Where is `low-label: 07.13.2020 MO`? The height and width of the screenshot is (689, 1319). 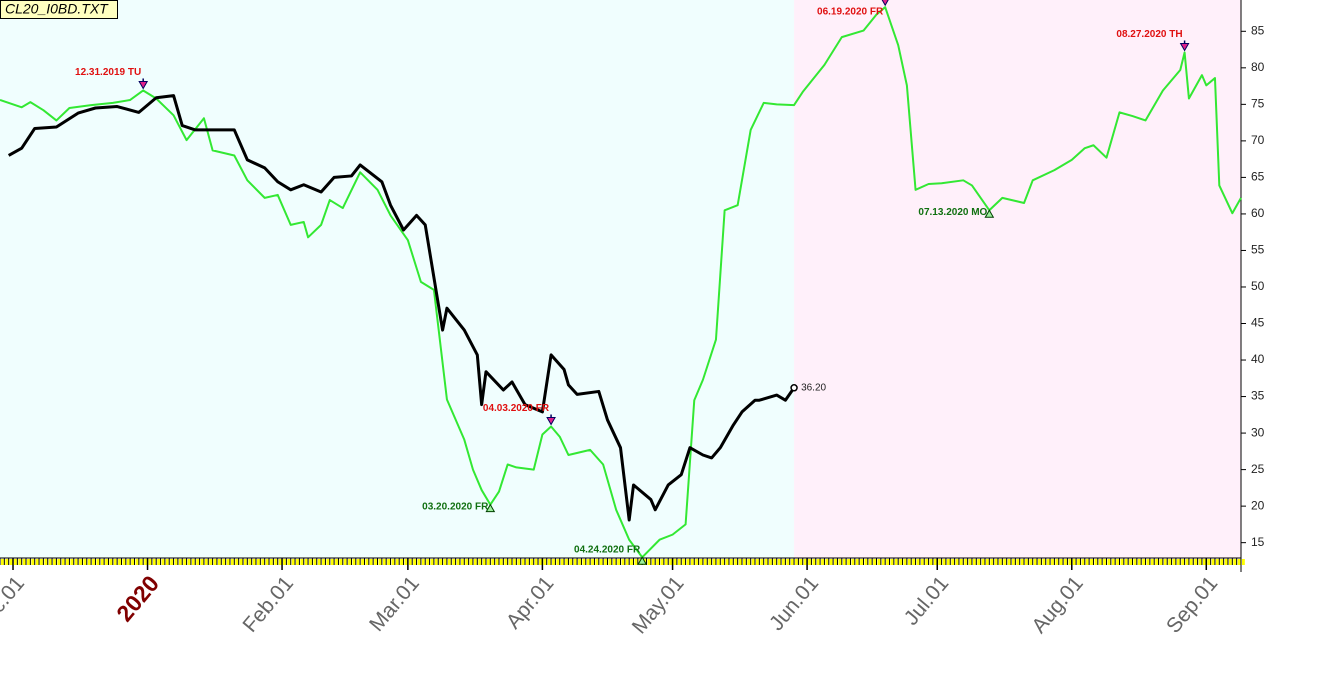
low-label: 07.13.2020 MO is located at coordinates (952, 212).